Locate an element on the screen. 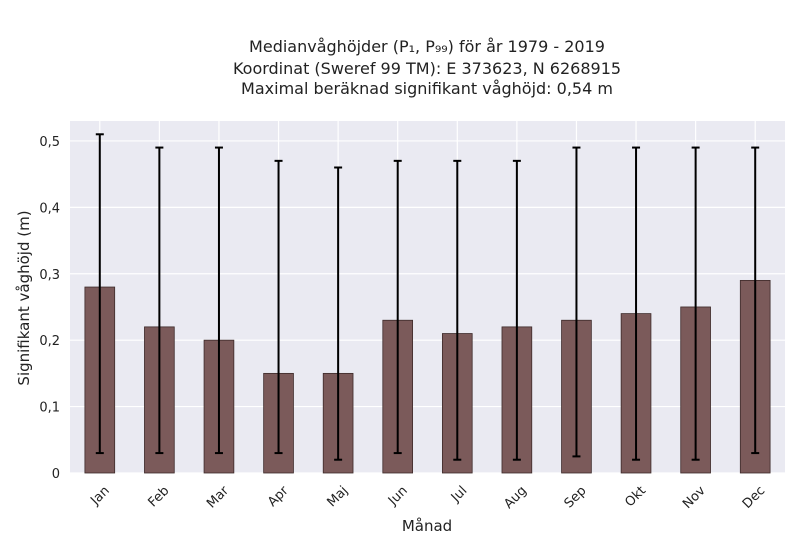 The image size is (800, 550). error-bar-nov is located at coordinates (695, 303).